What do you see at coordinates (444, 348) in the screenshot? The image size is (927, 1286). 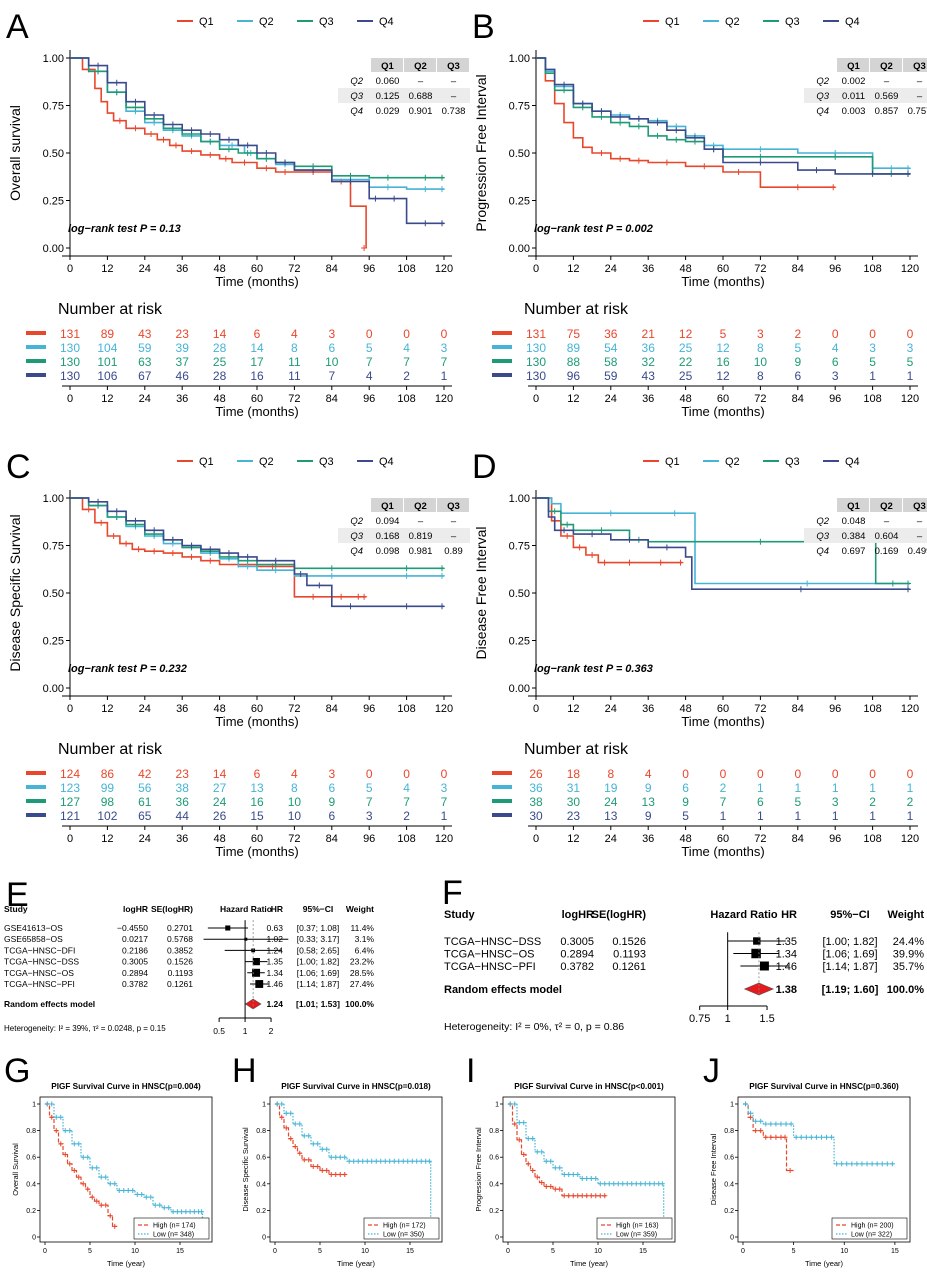 I see `risk-count: 3` at bounding box center [444, 348].